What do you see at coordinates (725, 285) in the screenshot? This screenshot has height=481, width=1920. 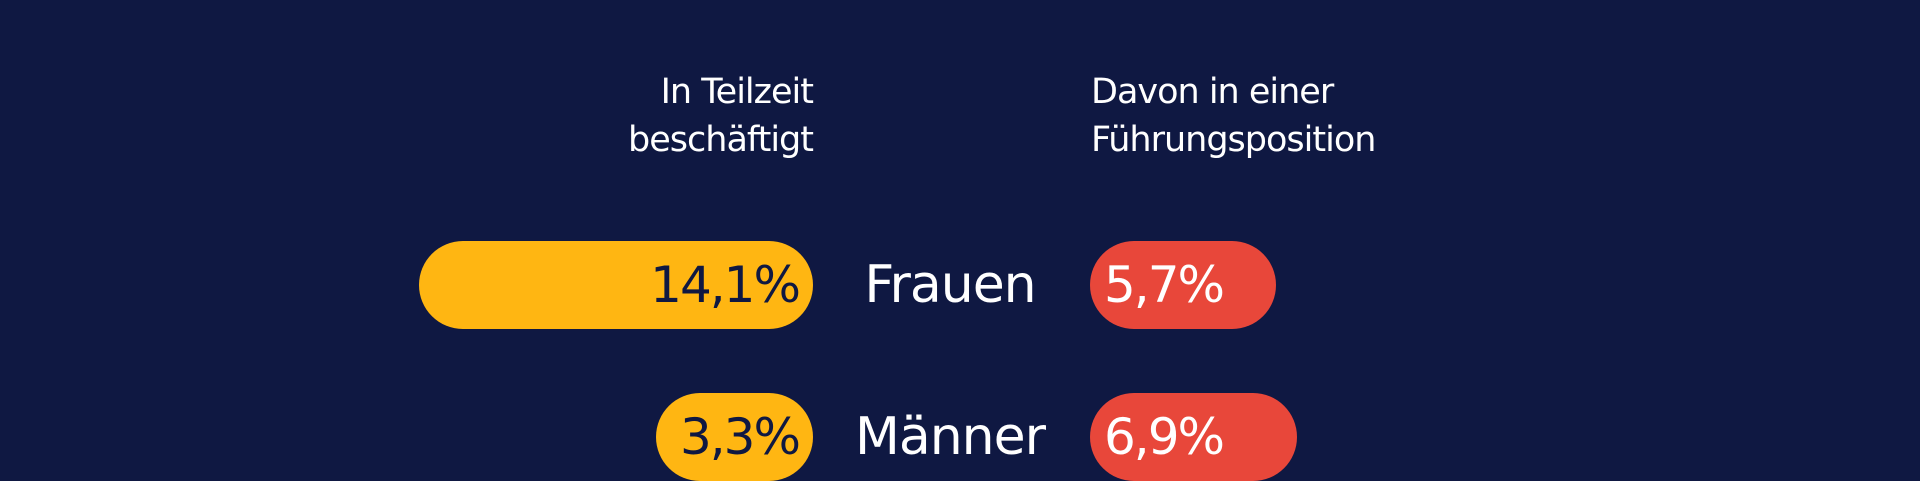 I see `value-label: 14,1%` at bounding box center [725, 285].